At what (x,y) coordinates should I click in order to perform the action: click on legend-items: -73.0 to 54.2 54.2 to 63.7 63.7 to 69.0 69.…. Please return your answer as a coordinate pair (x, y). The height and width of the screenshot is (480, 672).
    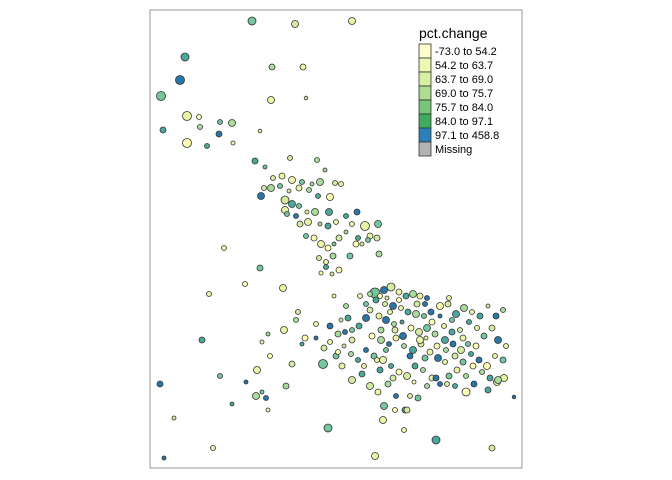
    Looking at the image, I should click on (458, 100).